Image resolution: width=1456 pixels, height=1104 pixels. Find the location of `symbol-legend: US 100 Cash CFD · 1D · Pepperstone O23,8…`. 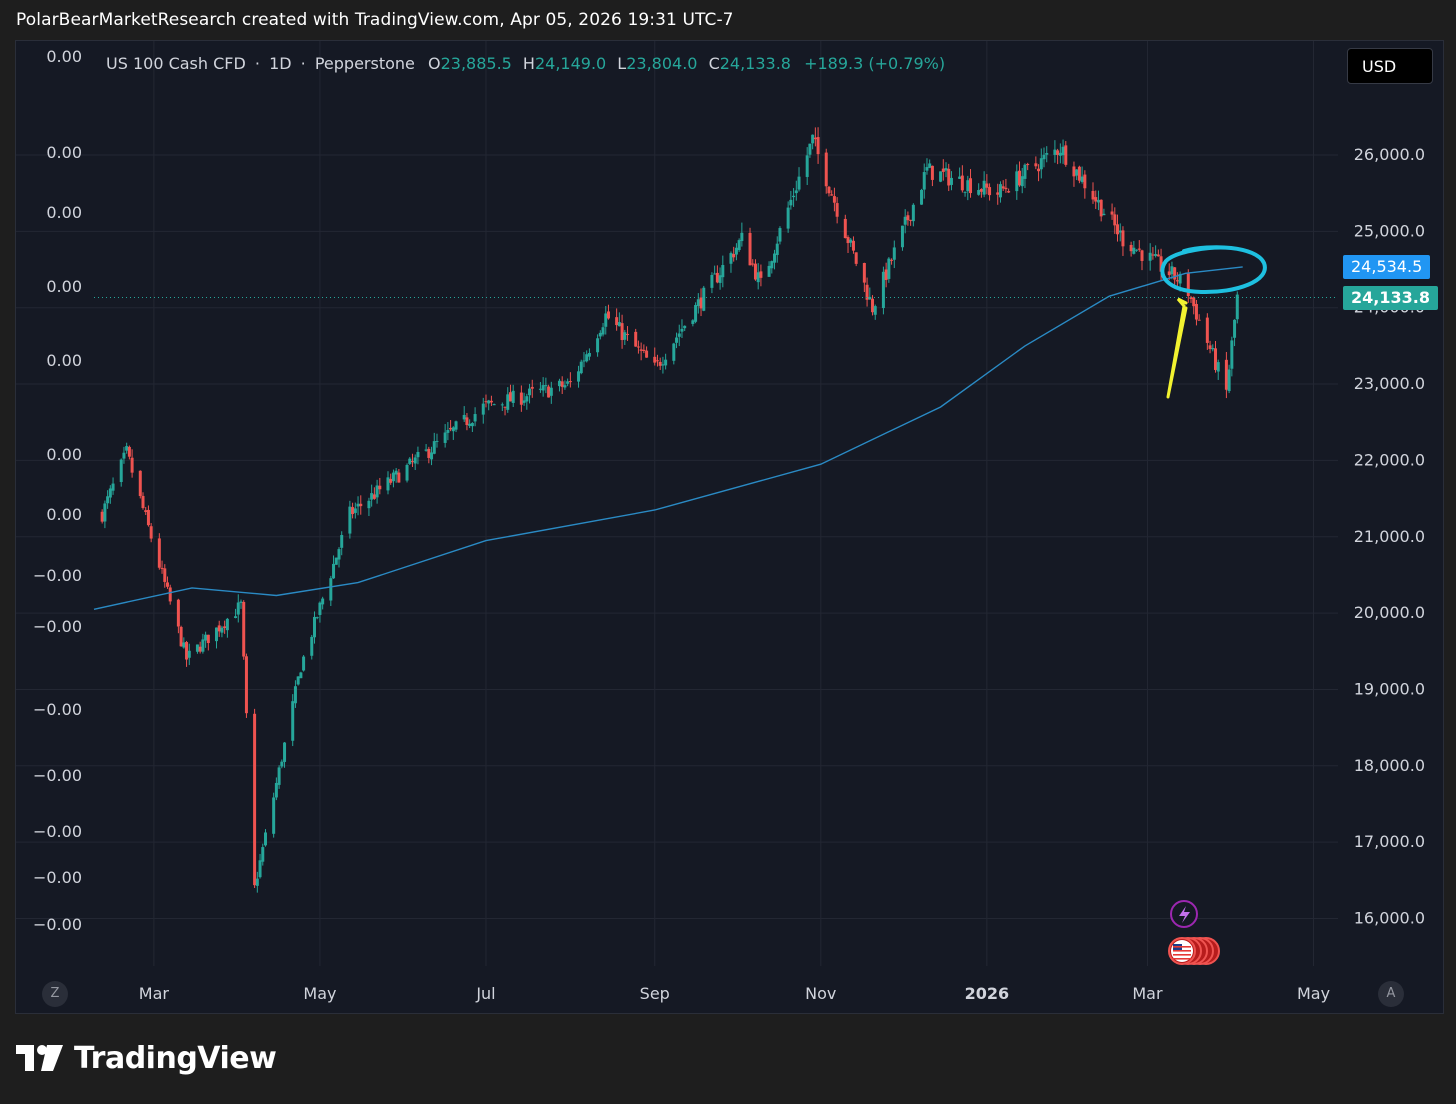

symbol-legend: US 100 Cash CFD · 1D · Pepperstone O23,8… is located at coordinates (526, 63).